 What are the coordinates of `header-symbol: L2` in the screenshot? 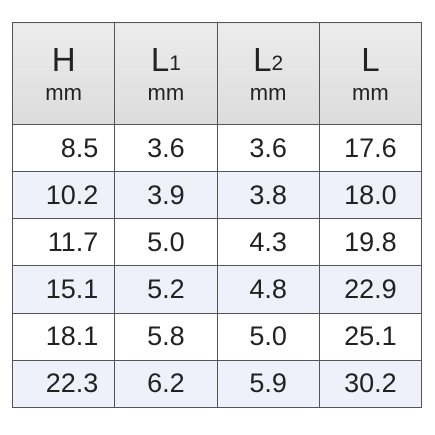 It's located at (268, 59).